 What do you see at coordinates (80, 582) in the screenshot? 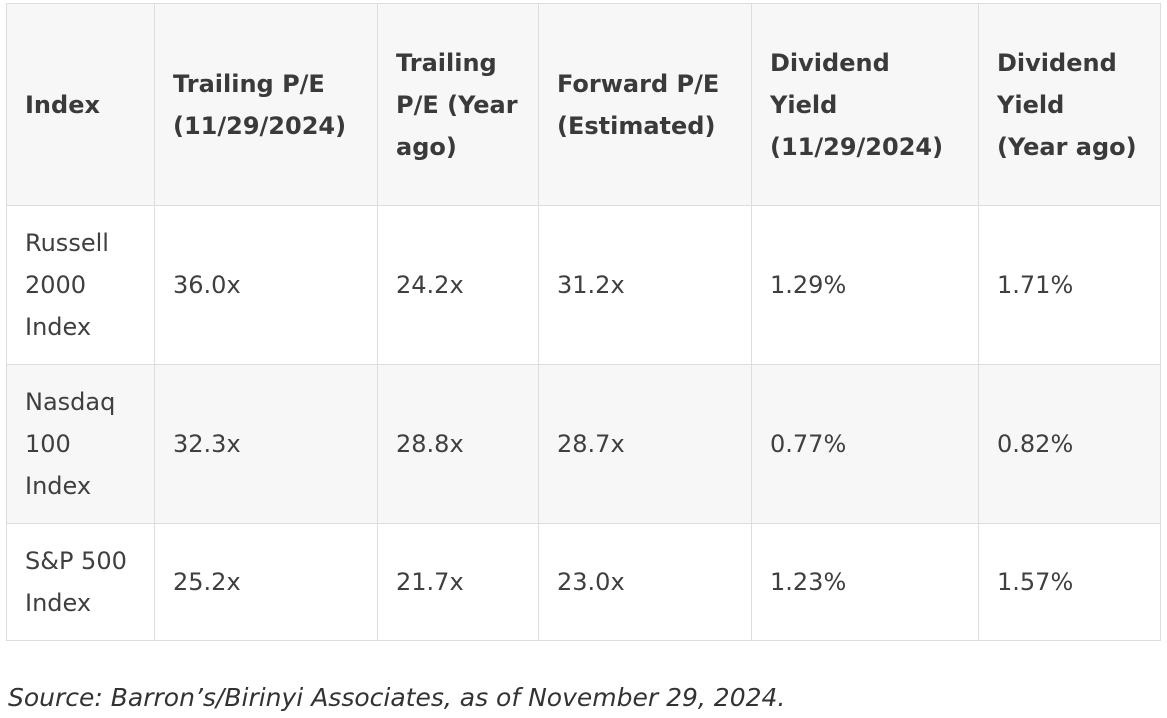
I see `cell-index-name: S&P 500 Index` at bounding box center [80, 582].